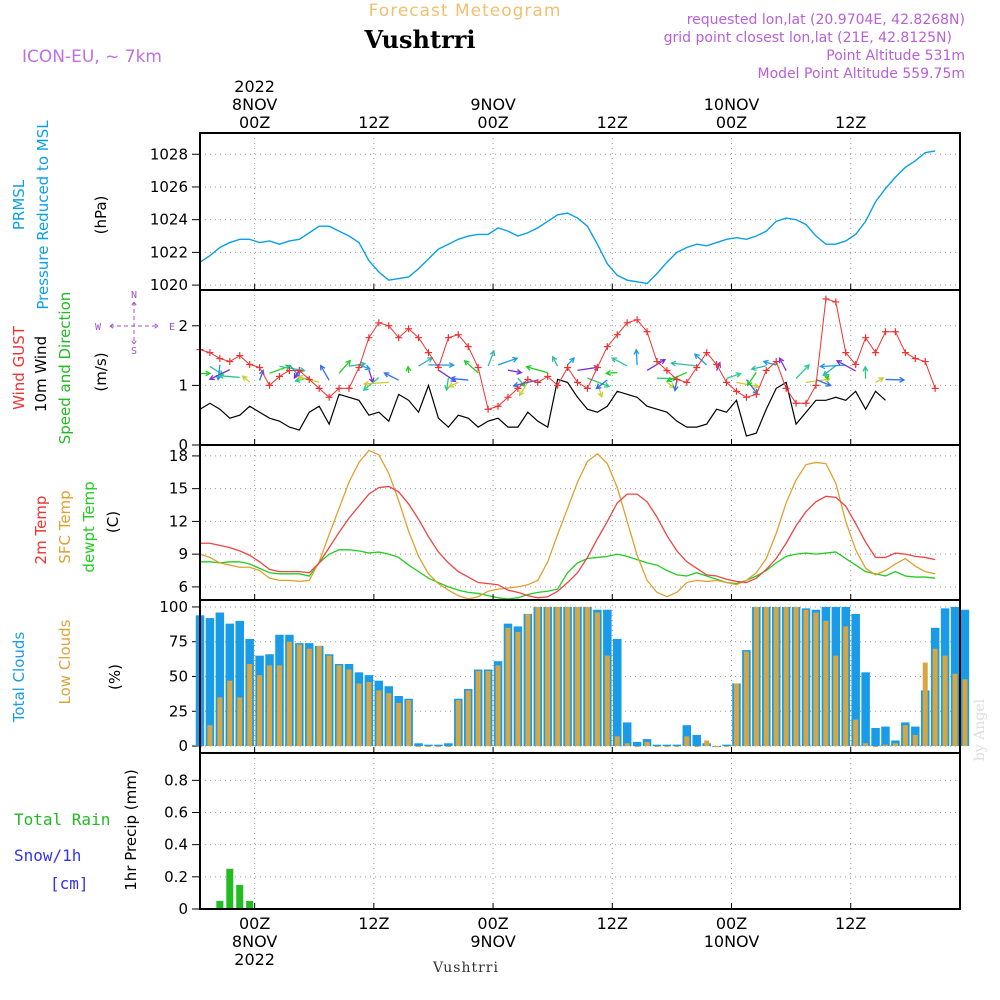 This screenshot has height=1000, width=1000. What do you see at coordinates (101, 371) in the screenshot?
I see `wind-unit-label: (m/s)` at bounding box center [101, 371].